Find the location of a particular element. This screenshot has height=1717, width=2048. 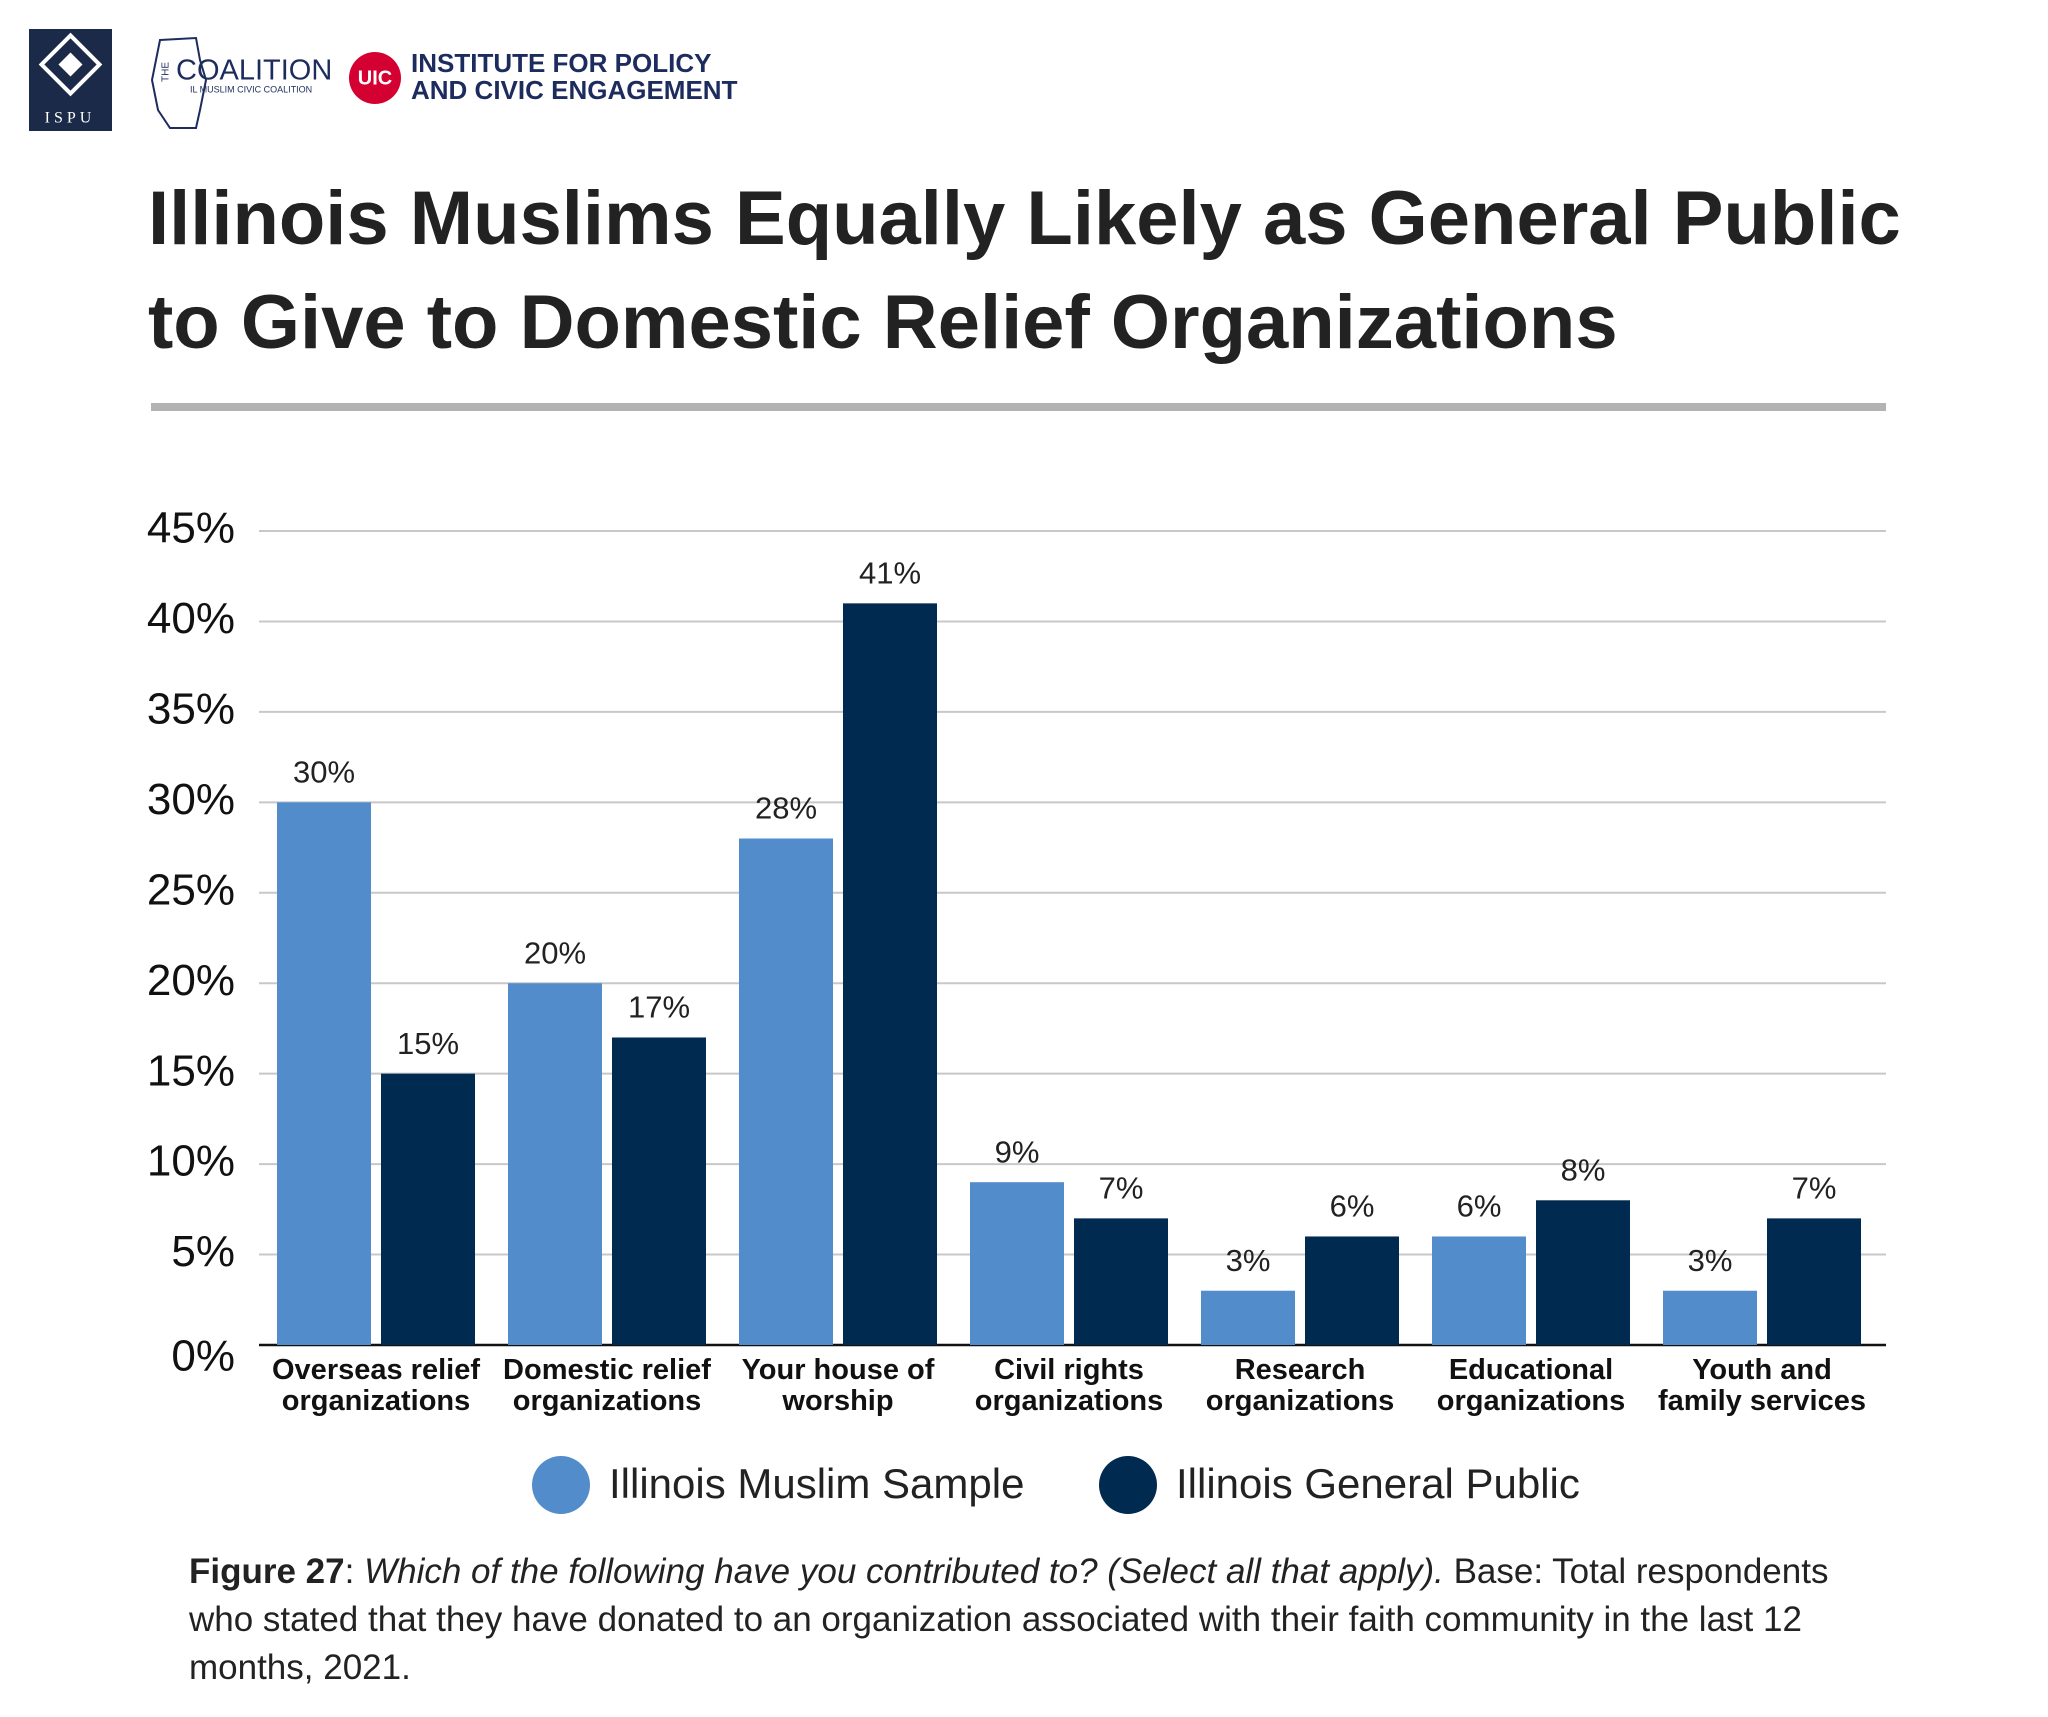

illinois-outline is located at coordinates (179, 82).